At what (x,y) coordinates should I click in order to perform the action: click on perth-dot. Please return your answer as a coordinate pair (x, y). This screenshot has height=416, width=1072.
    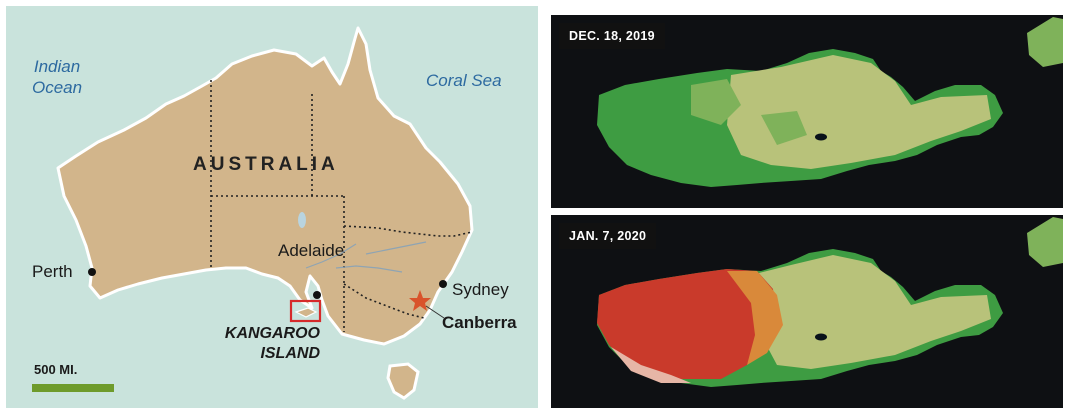
    Looking at the image, I should click on (92, 272).